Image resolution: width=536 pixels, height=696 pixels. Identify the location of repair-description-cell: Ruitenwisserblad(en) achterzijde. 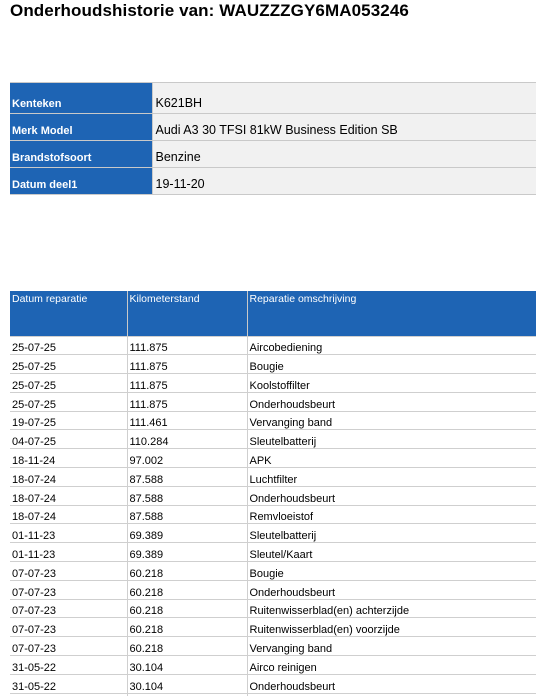
(391, 609).